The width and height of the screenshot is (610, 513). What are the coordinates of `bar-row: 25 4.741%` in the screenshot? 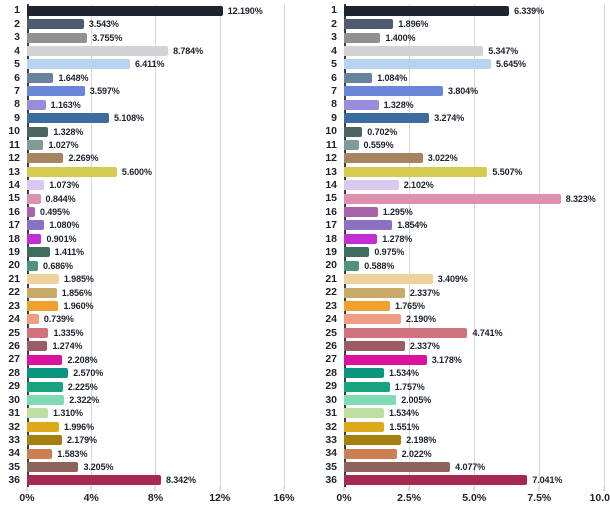 It's located at (453, 332).